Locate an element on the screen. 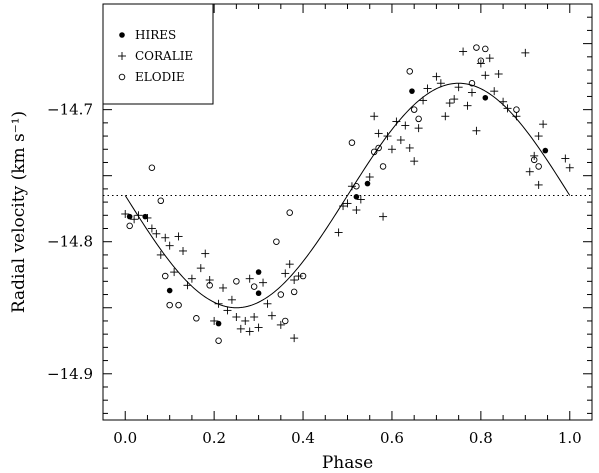 Image resolution: width=599 pixels, height=473 pixels. x-axis-title: Phase is located at coordinates (347, 463).